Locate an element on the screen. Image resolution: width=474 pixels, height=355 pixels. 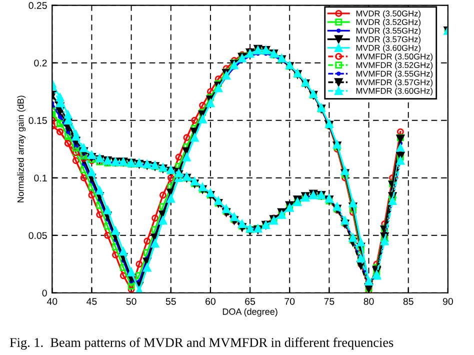
legend-label: MVDR (3.50GHz) is located at coordinates (388, 14).